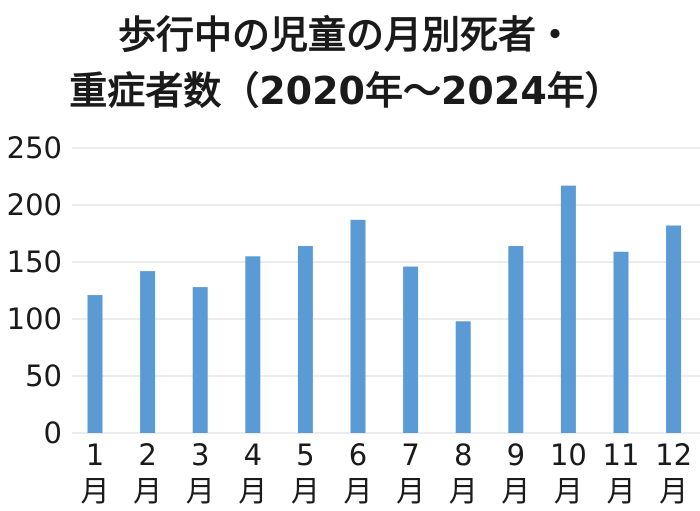 This screenshot has width=700, height=511. Describe the element at coordinates (346, 35) in the screenshot. I see `chart-title-line-1: 歩行中の児童の月別死者・` at that location.